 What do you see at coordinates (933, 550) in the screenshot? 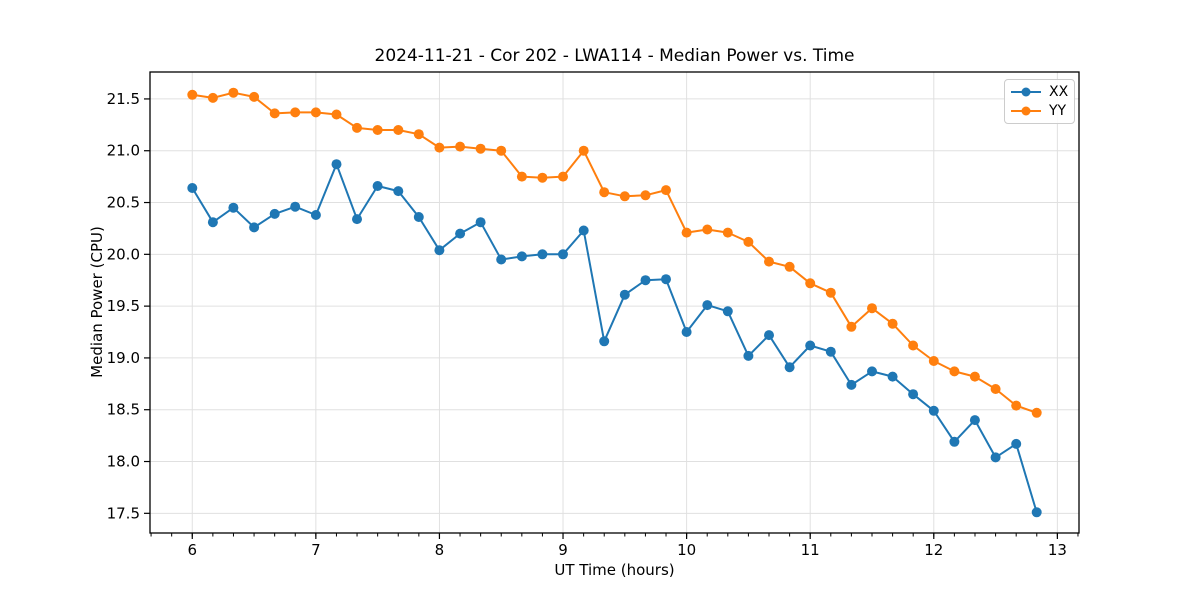
I see `x-tick-label: 12` at bounding box center [933, 550].